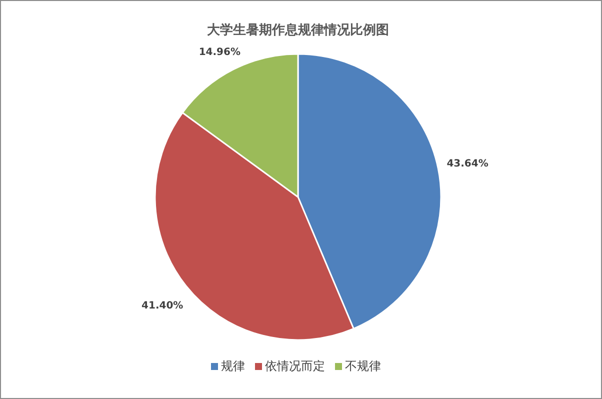 The width and height of the screenshot is (602, 399). I want to click on data-label: 41.40%, so click(163, 306).